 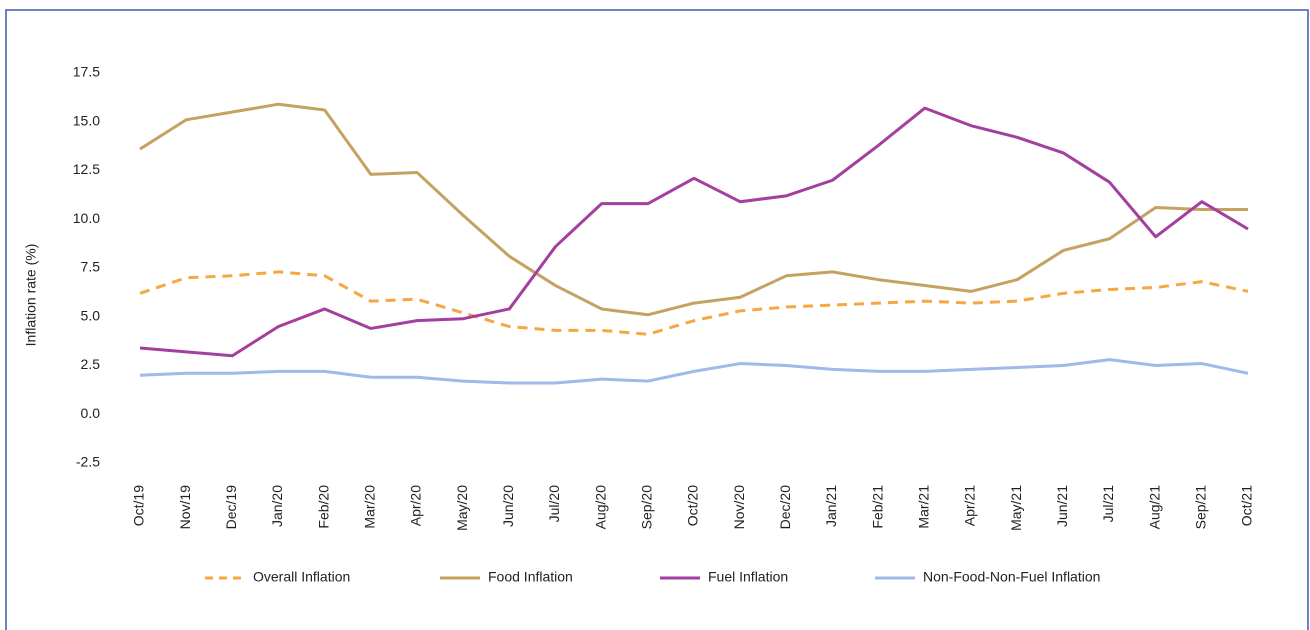 I want to click on x-tick-label: Sep/20, so click(x=647, y=507).